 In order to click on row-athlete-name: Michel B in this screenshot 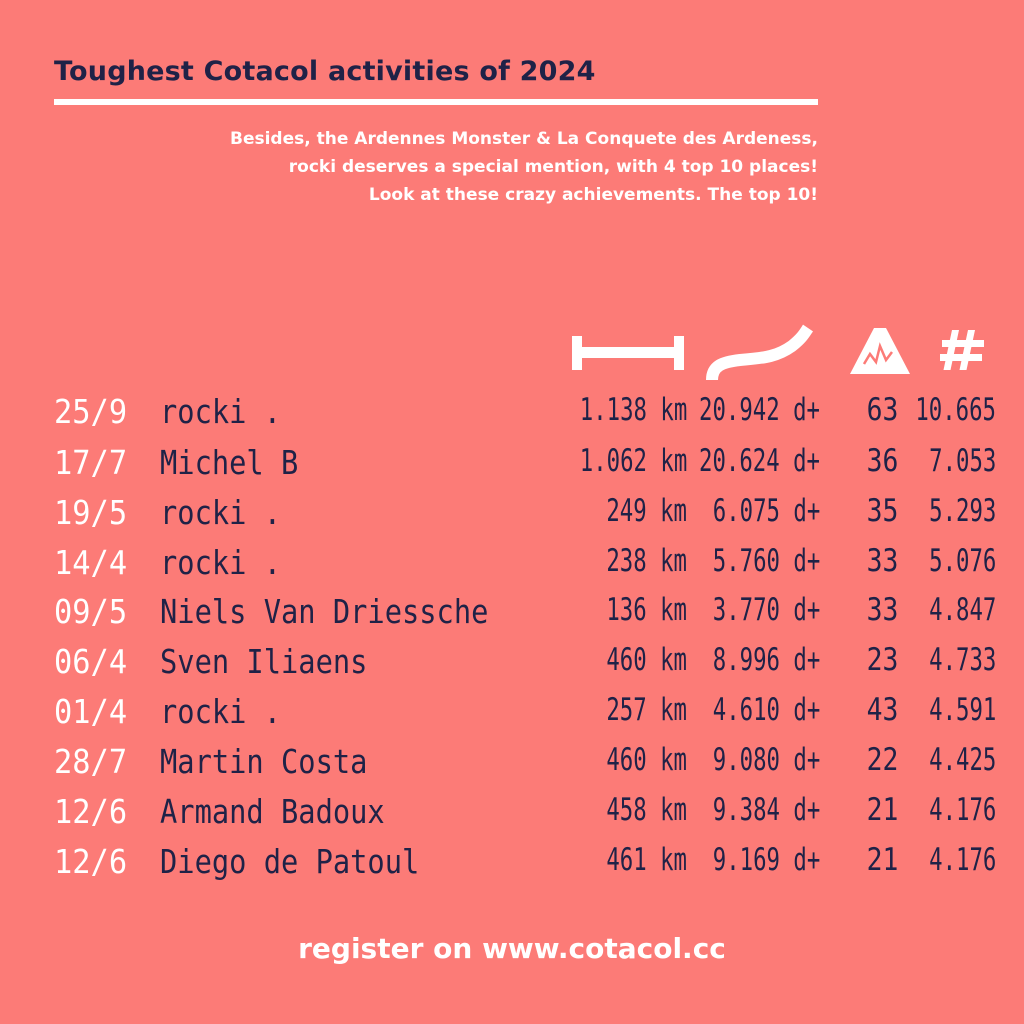, I will do `click(229, 462)`.